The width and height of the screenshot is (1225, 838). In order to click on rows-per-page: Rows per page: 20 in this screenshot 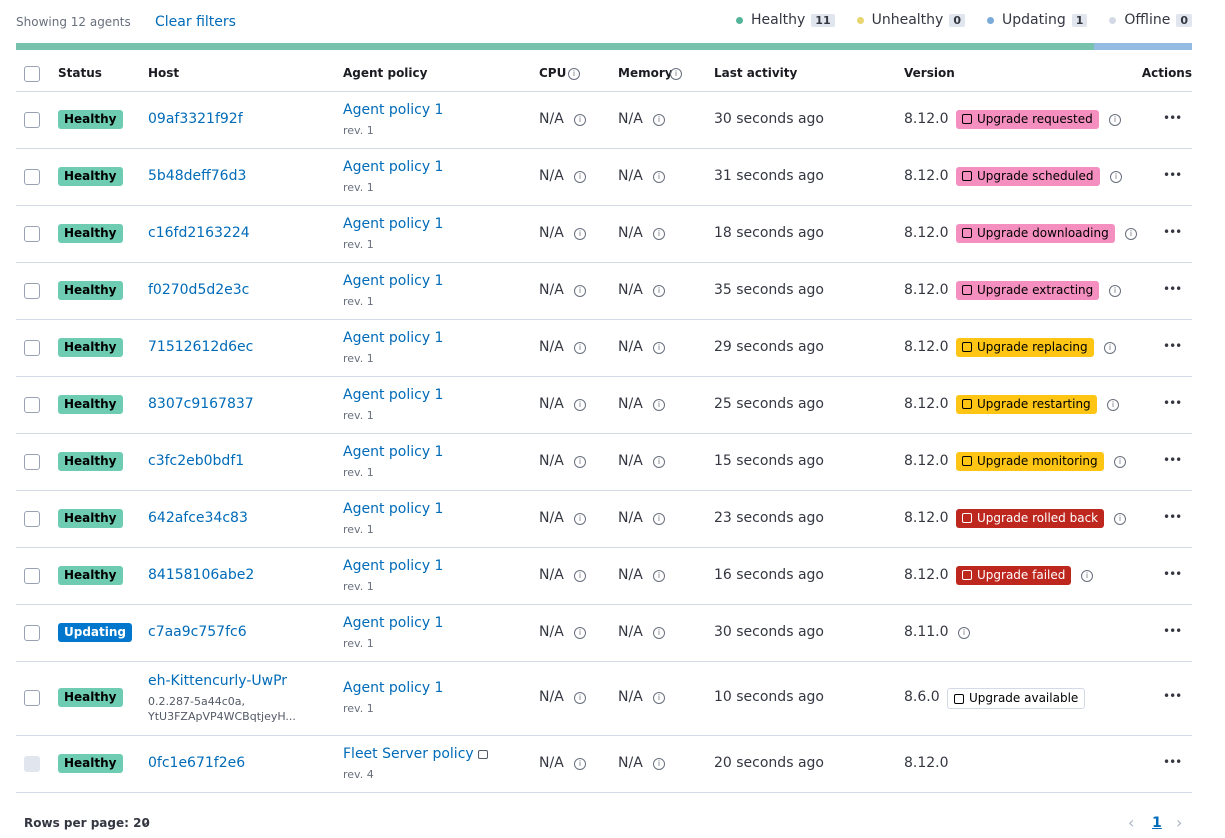, I will do `click(87, 823)`.